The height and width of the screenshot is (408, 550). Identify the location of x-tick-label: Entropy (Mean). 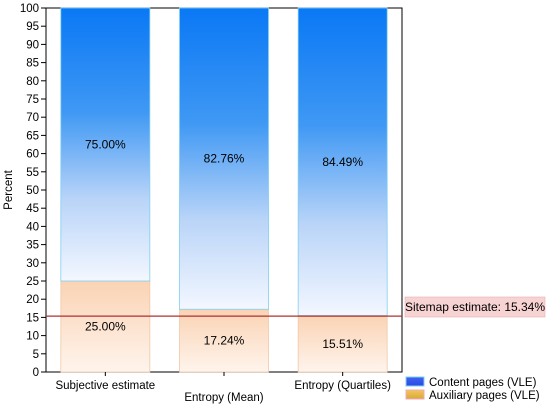
(223, 398).